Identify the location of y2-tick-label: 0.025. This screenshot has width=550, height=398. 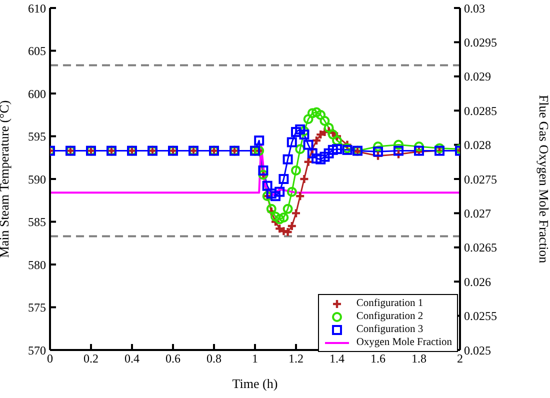
(477, 350).